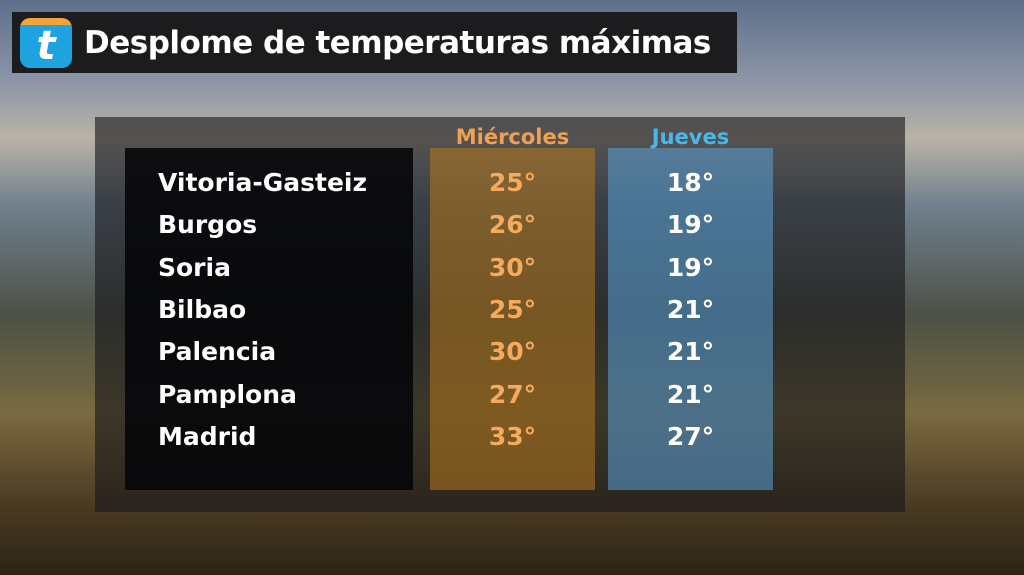 The height and width of the screenshot is (575, 1024). Describe the element at coordinates (263, 182) in the screenshot. I see `city-name: Vitoria-Gasteiz` at that location.